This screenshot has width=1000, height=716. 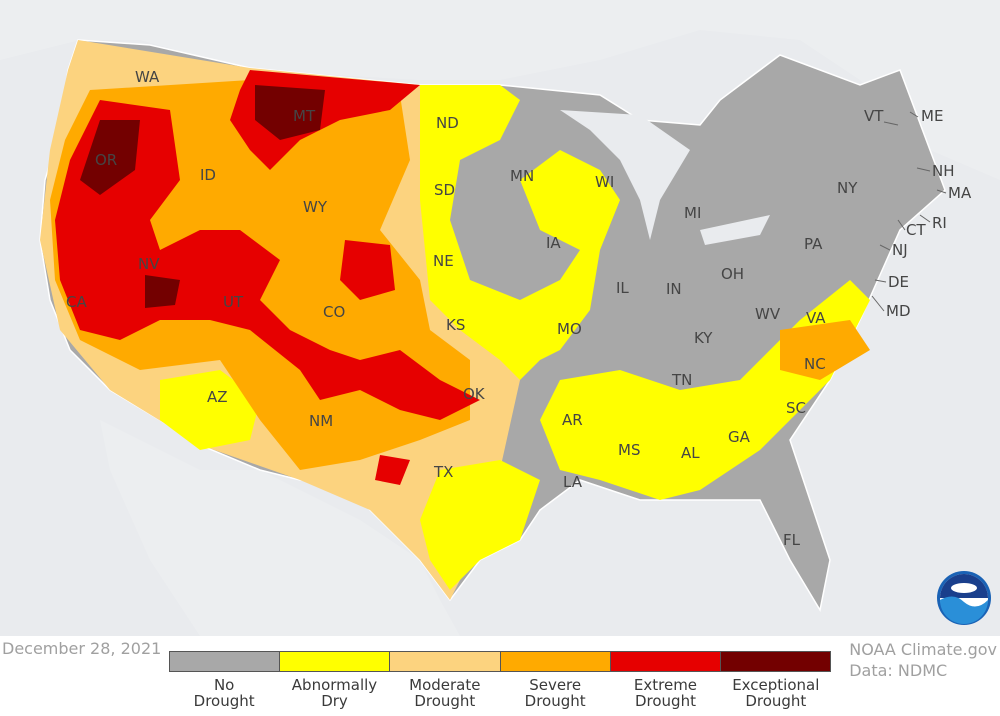 What do you see at coordinates (665, 693) in the screenshot?
I see `legend-label-extreme-drought: Extreme Drought` at bounding box center [665, 693].